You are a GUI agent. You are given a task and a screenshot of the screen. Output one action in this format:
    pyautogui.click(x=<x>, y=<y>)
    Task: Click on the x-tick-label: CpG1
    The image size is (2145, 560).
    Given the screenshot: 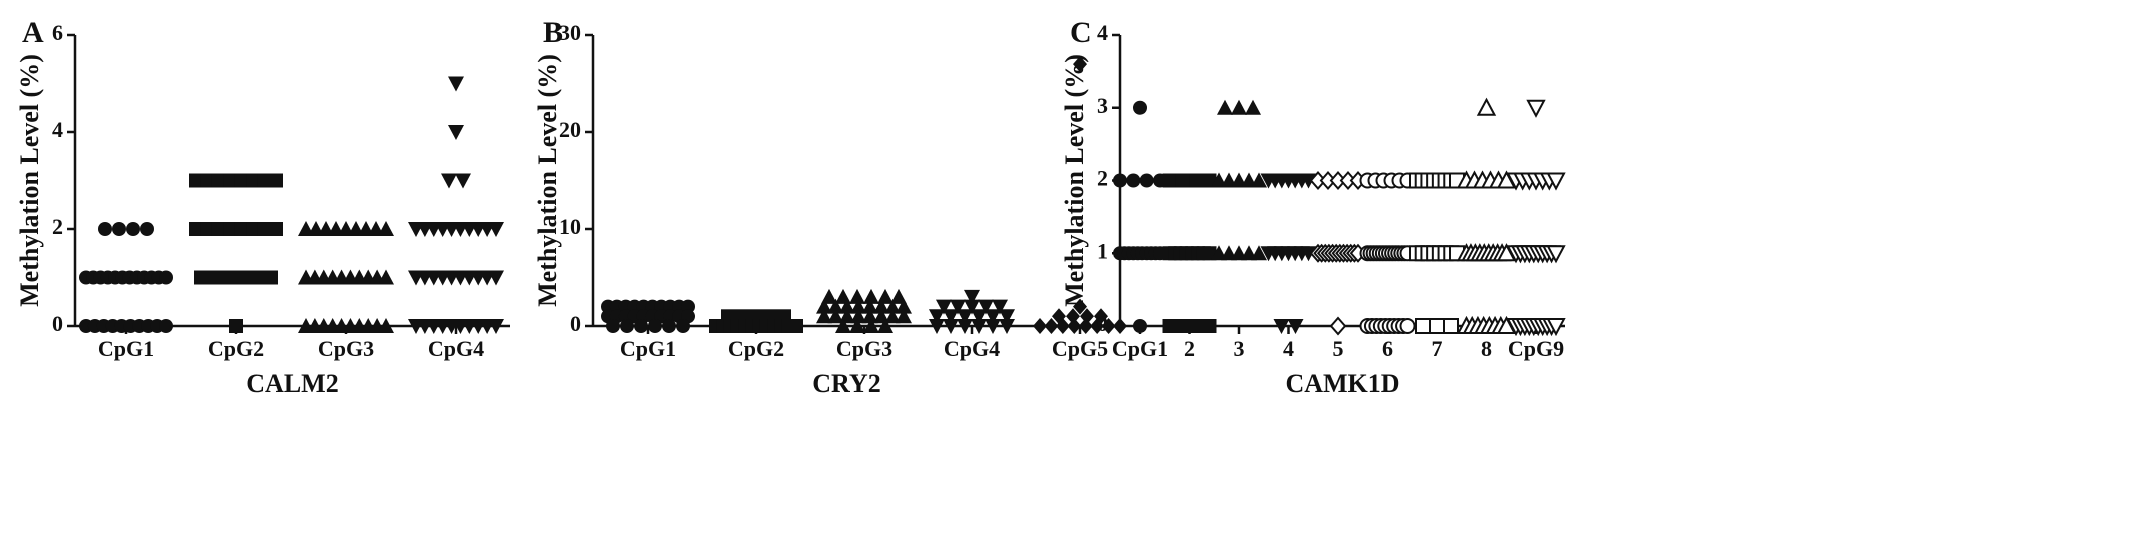 What is the action you would take?
    pyautogui.click(x=648, y=348)
    